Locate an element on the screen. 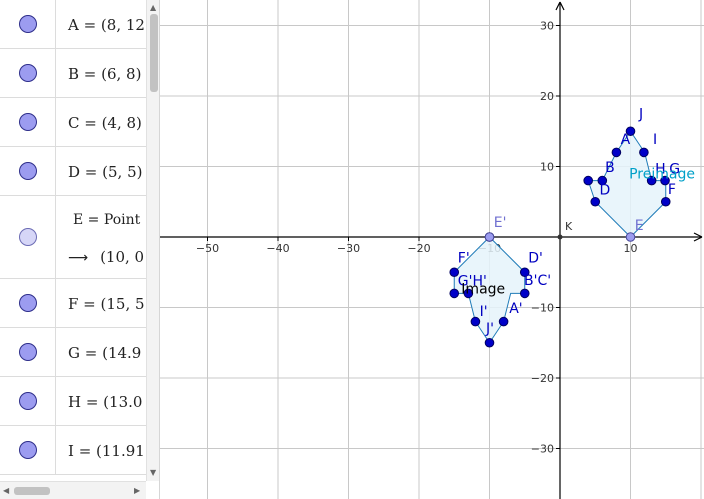 The height and width of the screenshot is (499, 704). preimage-point-label: D is located at coordinates (604, 191).